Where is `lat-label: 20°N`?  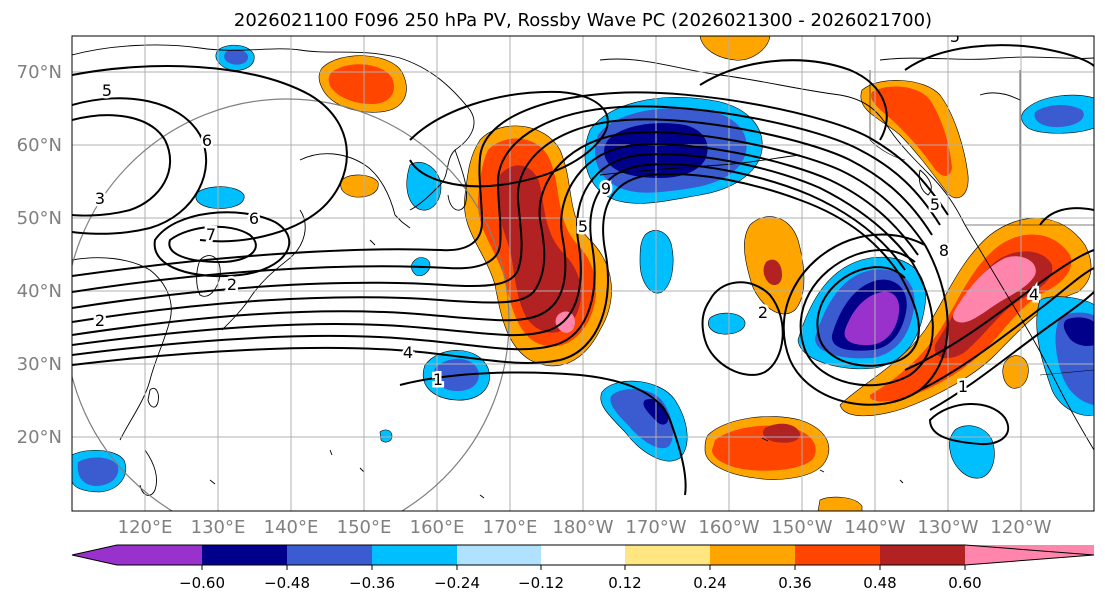 lat-label: 20°N is located at coordinates (39, 437).